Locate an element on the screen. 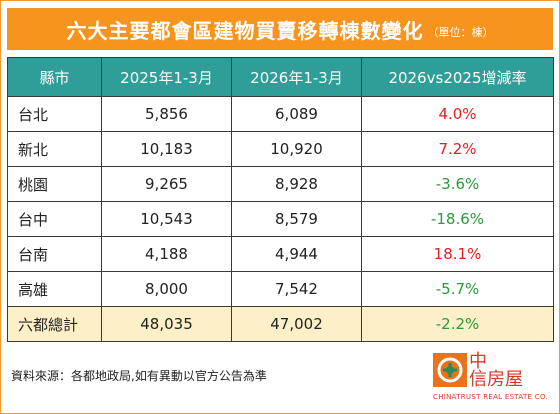 This screenshot has height=414, width=560. table-row: 桃園 9,265 8,928 -3.6% is located at coordinates (280, 184).